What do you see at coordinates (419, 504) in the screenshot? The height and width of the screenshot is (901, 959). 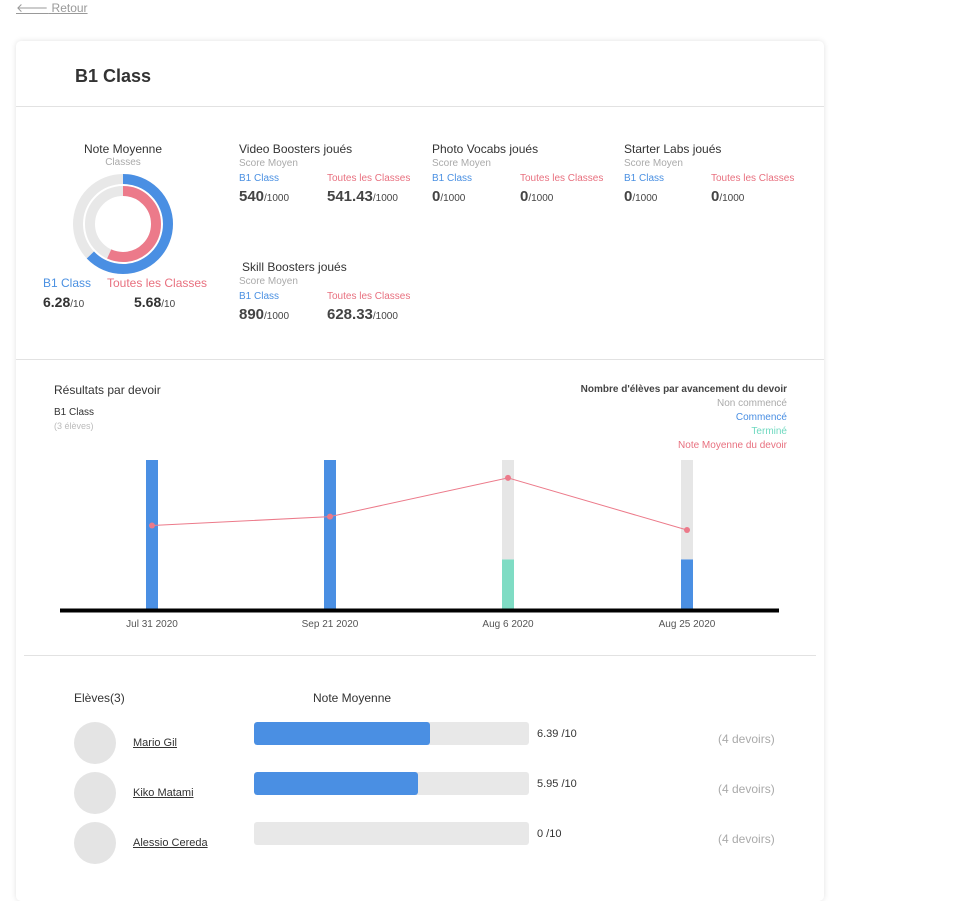 I see `avg-line` at bounding box center [419, 504].